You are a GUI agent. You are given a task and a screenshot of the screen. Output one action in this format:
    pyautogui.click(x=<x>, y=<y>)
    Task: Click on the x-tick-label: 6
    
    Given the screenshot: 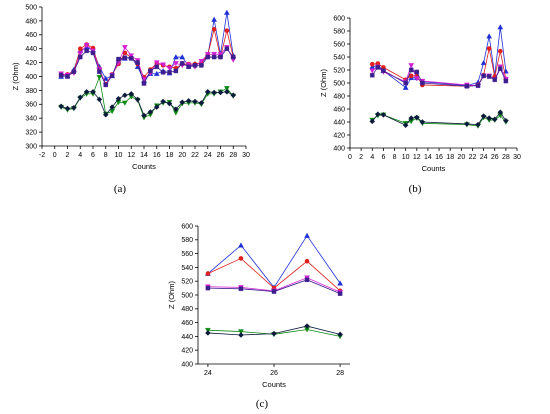 What is the action you would take?
    pyautogui.click(x=93, y=155)
    